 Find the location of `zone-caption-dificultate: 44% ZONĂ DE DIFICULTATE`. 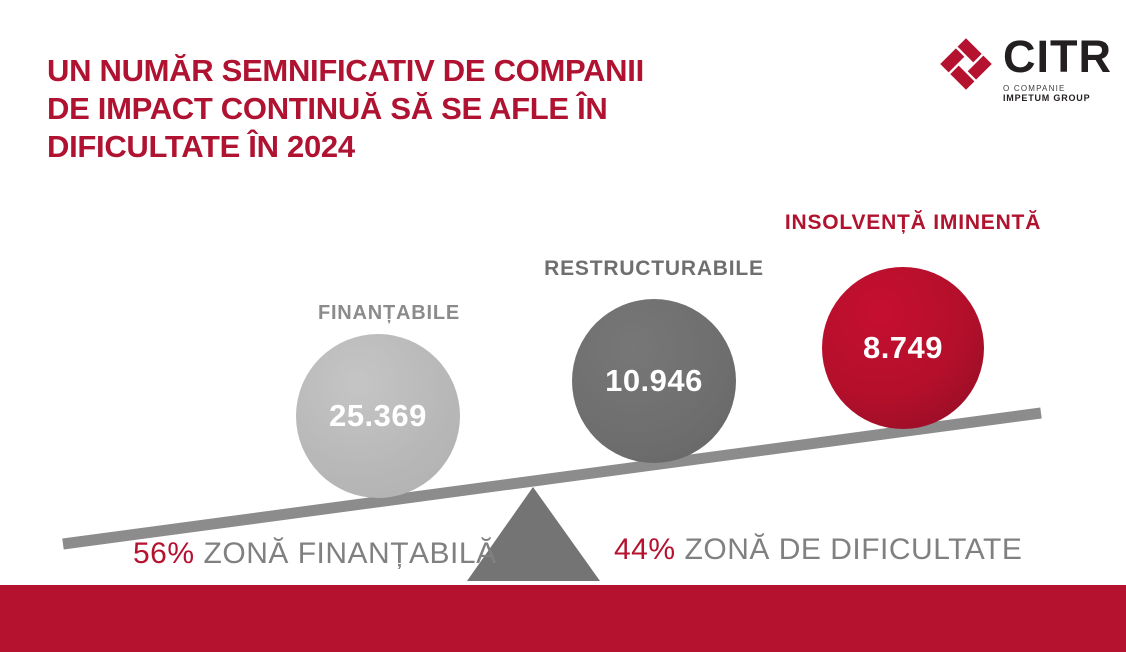

zone-caption-dificultate: 44% ZONĂ DE DIFICULTATE is located at coordinates (818, 550).